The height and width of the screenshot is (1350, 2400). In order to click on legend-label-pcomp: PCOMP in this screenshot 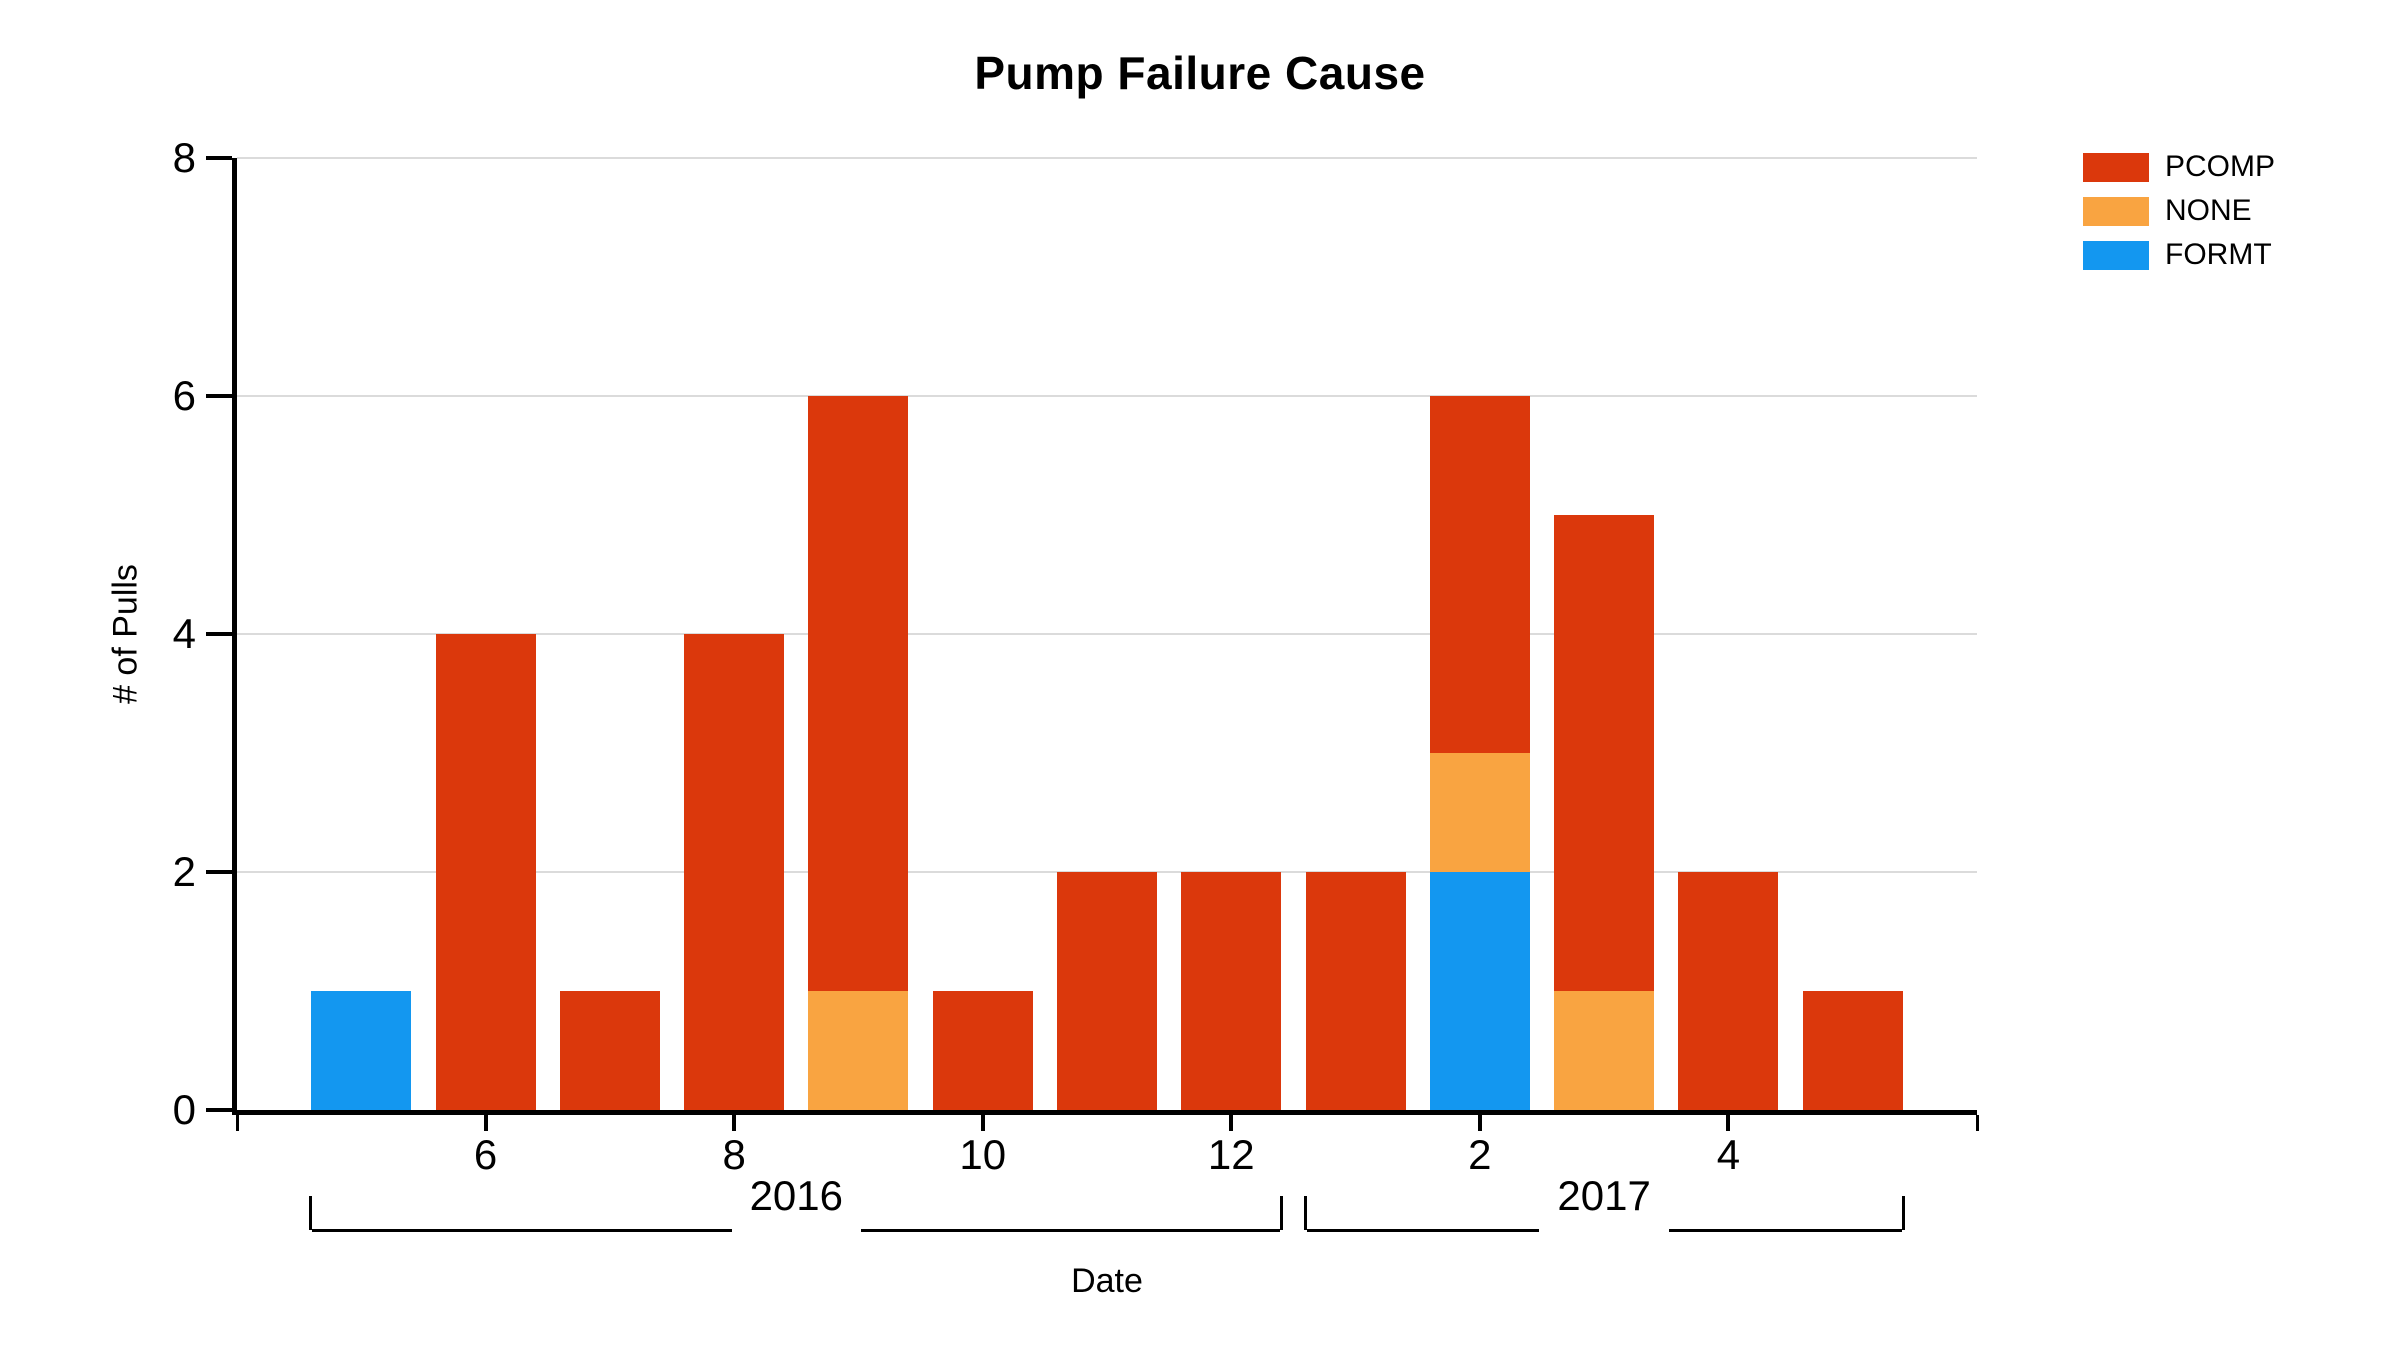, I will do `click(2220, 166)`.